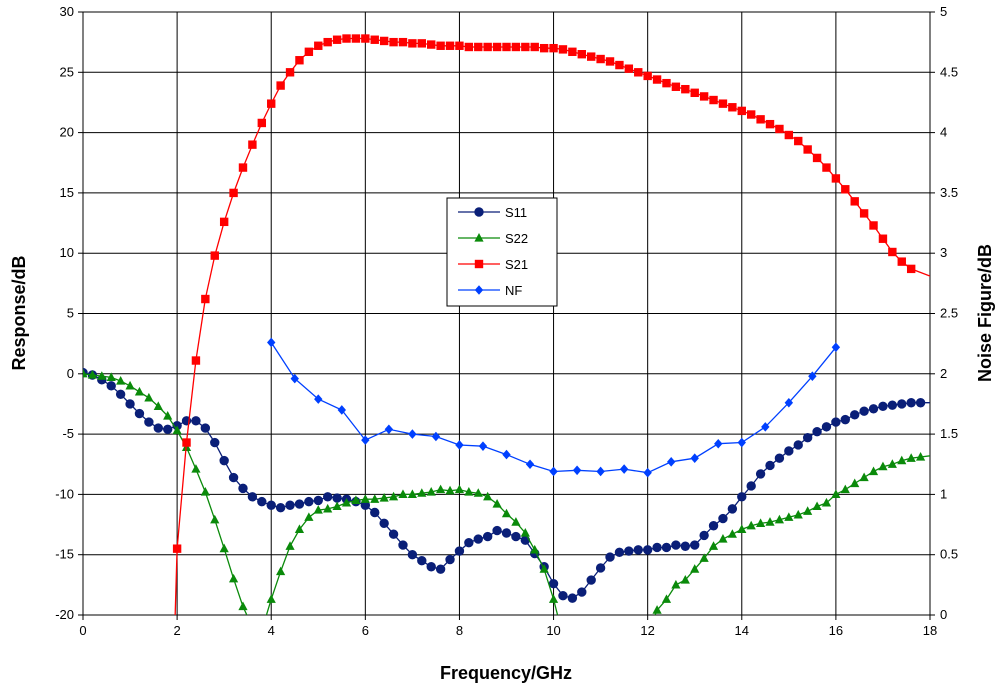  Describe the element at coordinates (943, 11) in the screenshot. I see `y-right-tick-label: 5` at that location.